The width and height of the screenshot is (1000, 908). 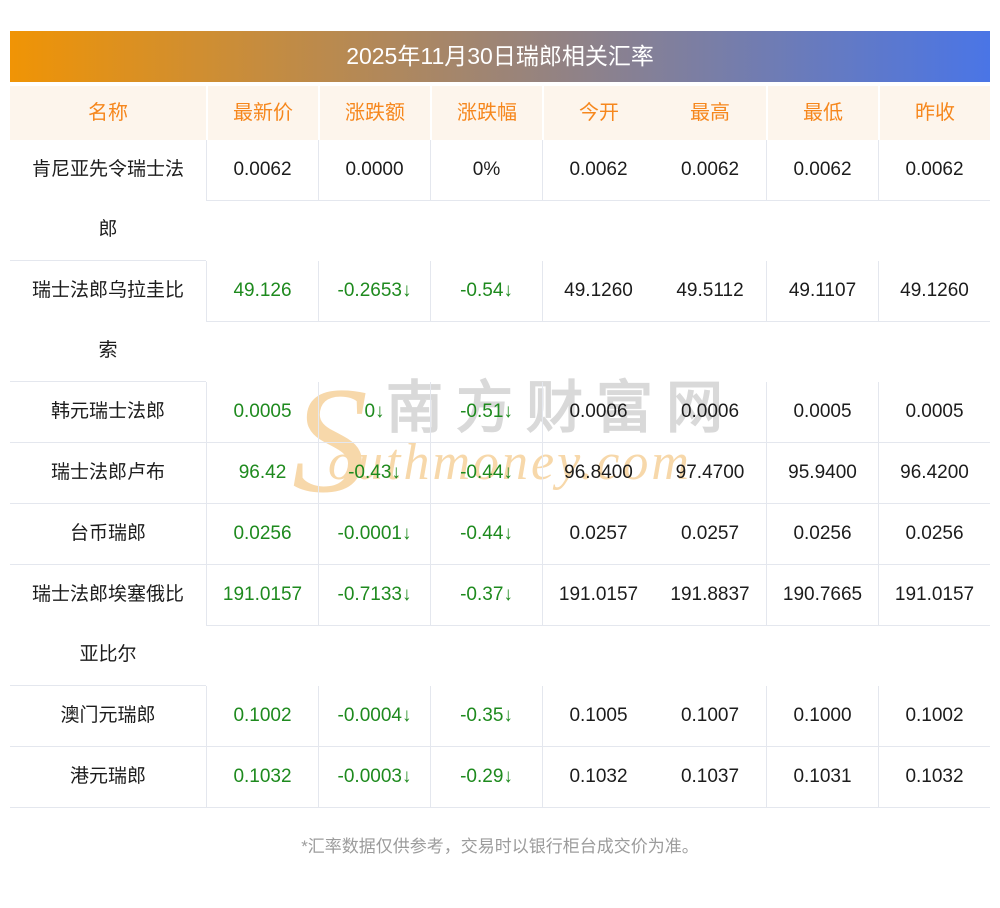 I want to click on cell-latest: 0.0062, so click(x=262, y=170).